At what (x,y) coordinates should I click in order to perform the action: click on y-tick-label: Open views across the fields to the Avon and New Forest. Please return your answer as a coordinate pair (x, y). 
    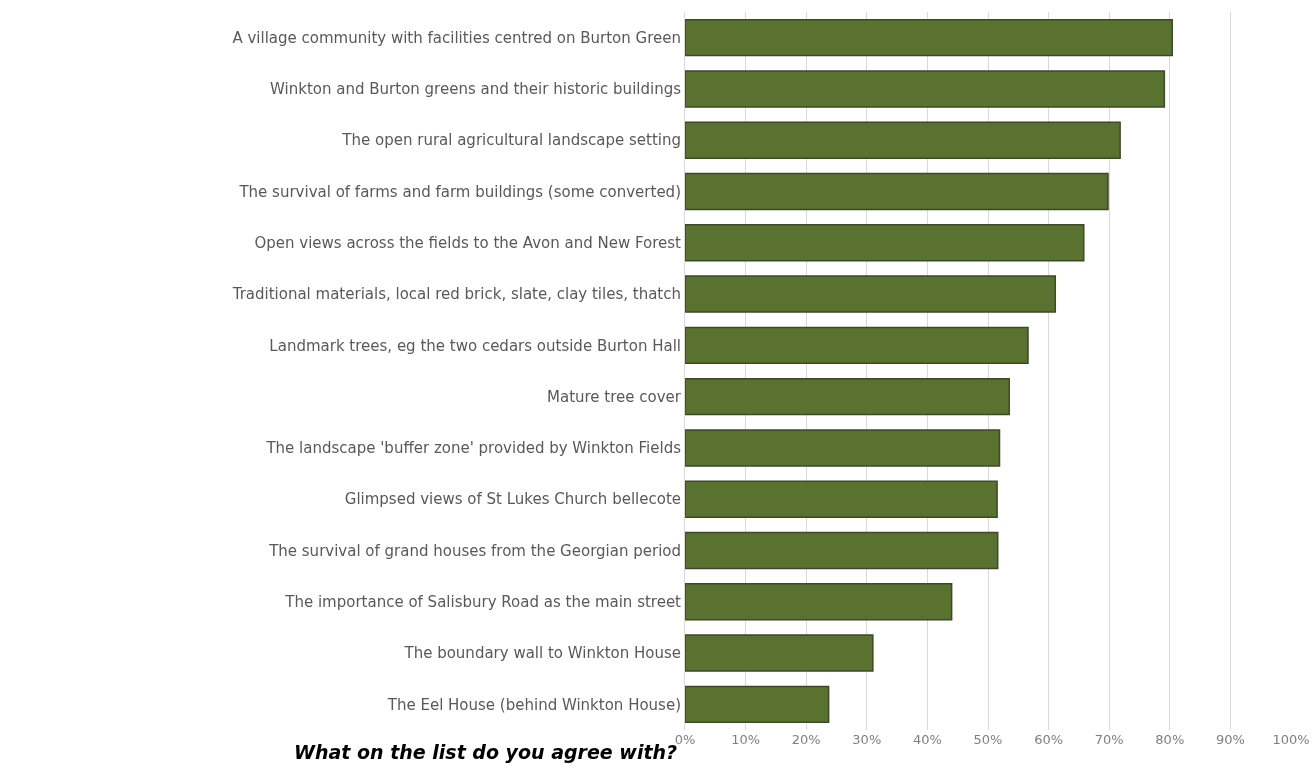
    Looking at the image, I should click on (468, 243).